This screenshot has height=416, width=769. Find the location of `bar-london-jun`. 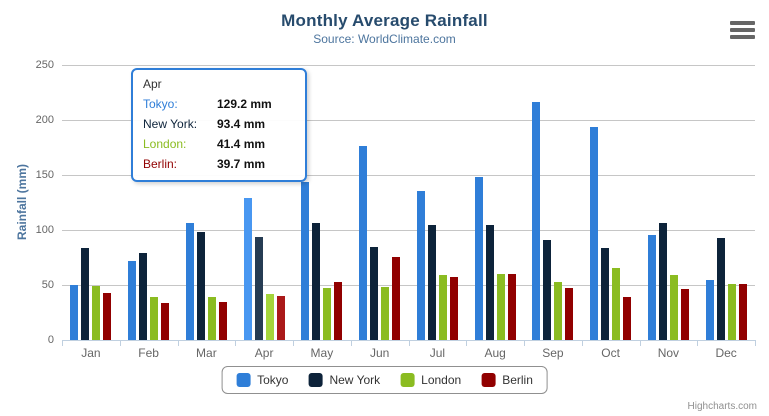

bar-london-jun is located at coordinates (385, 313).